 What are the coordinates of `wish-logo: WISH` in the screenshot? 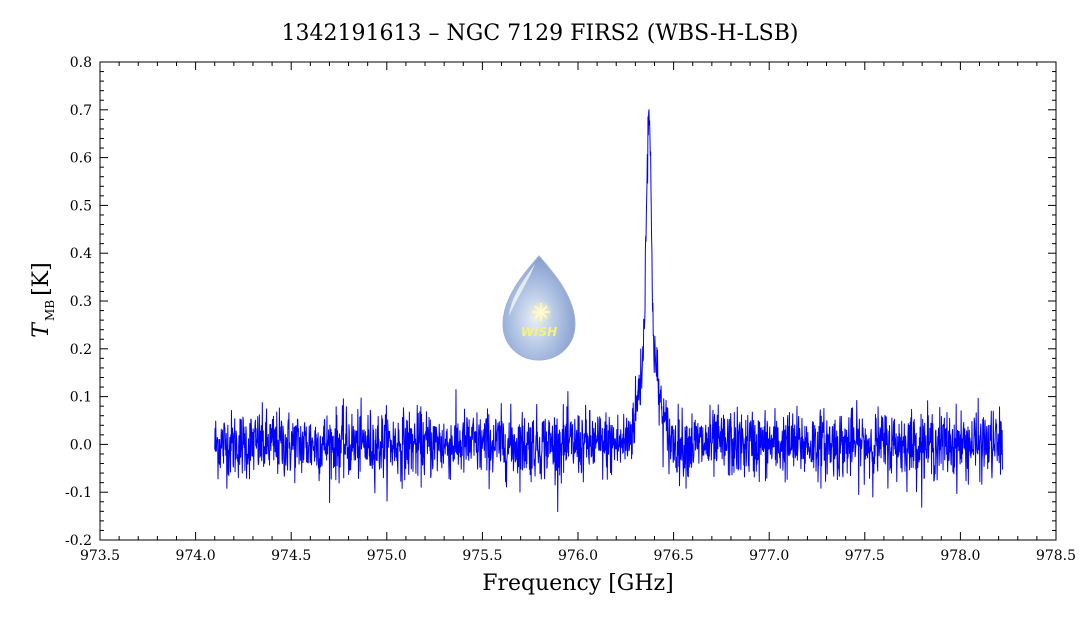 It's located at (539, 308).